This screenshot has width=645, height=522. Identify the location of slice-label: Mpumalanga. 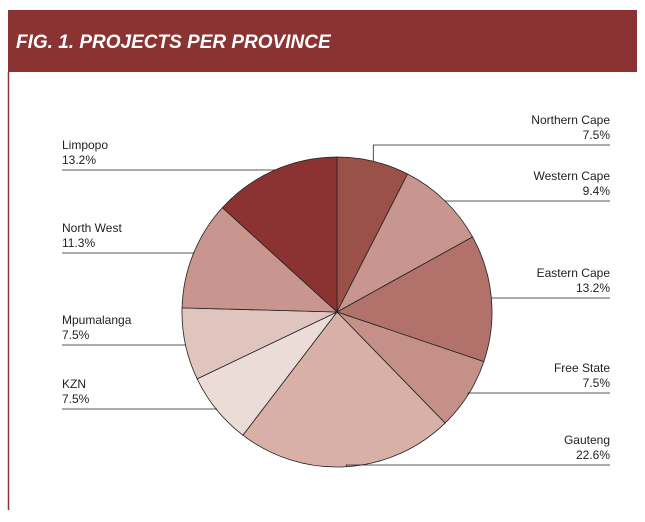
(97, 320).